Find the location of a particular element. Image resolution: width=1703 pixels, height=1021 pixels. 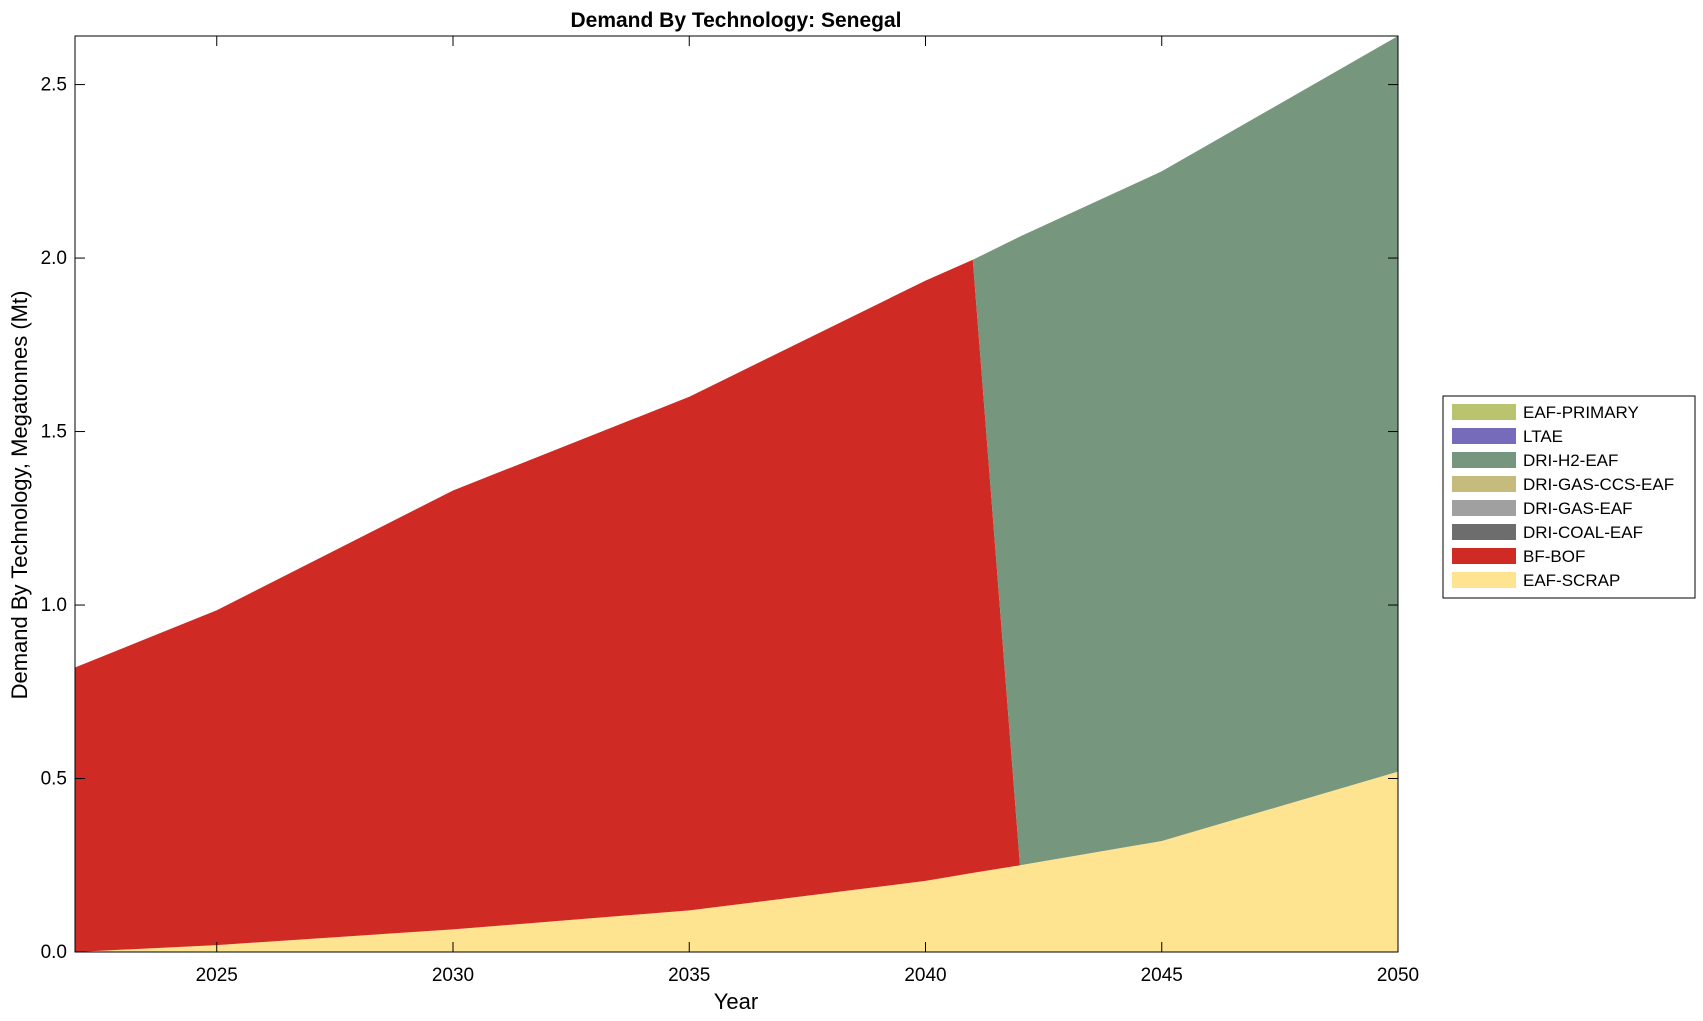

x-tick-label: 2040 is located at coordinates (925, 975).